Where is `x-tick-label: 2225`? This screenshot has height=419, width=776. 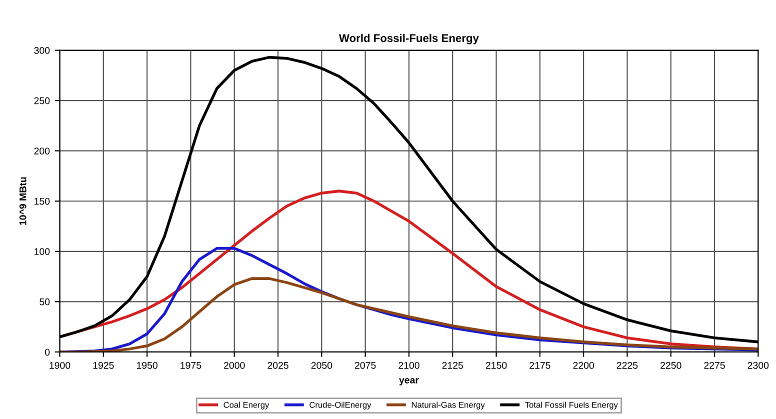
x-tick-label: 2225 is located at coordinates (627, 365).